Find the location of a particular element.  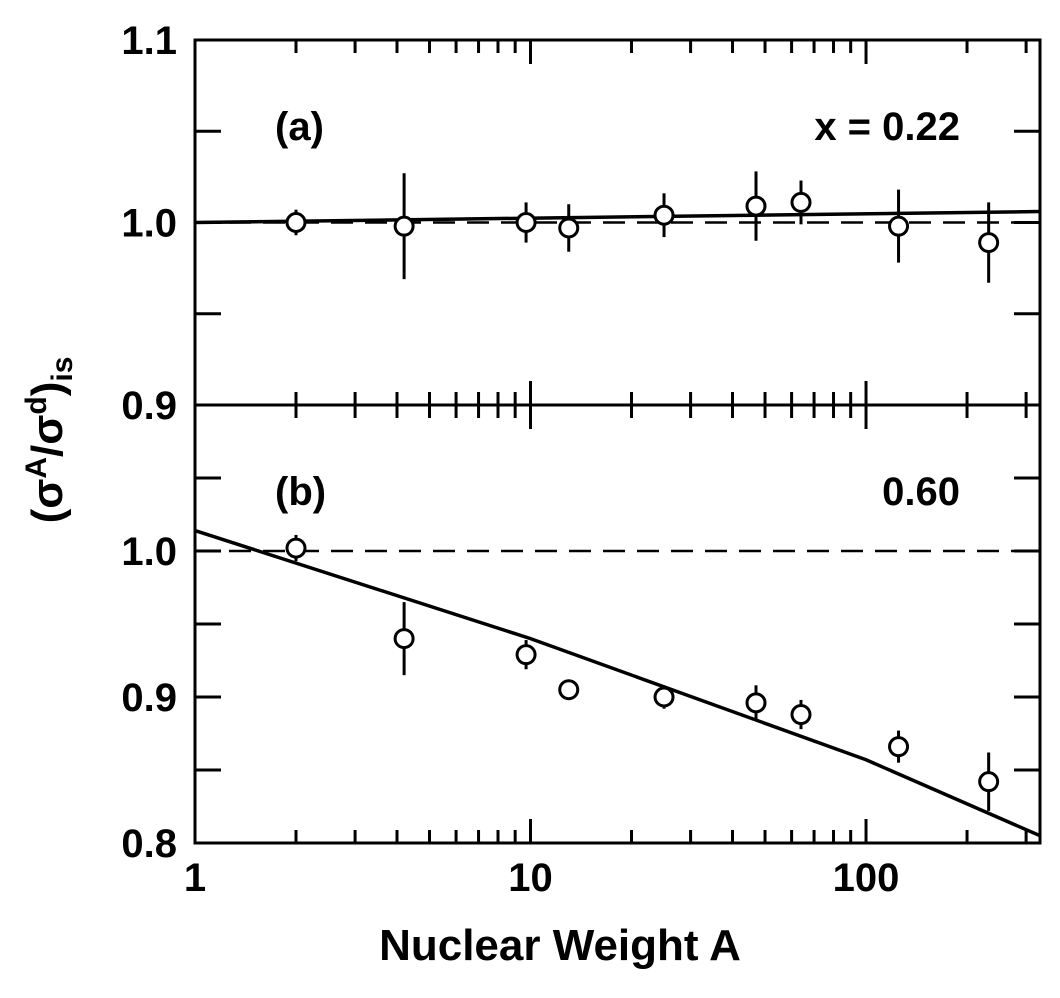

panel-label: (b) is located at coordinates (300, 492).